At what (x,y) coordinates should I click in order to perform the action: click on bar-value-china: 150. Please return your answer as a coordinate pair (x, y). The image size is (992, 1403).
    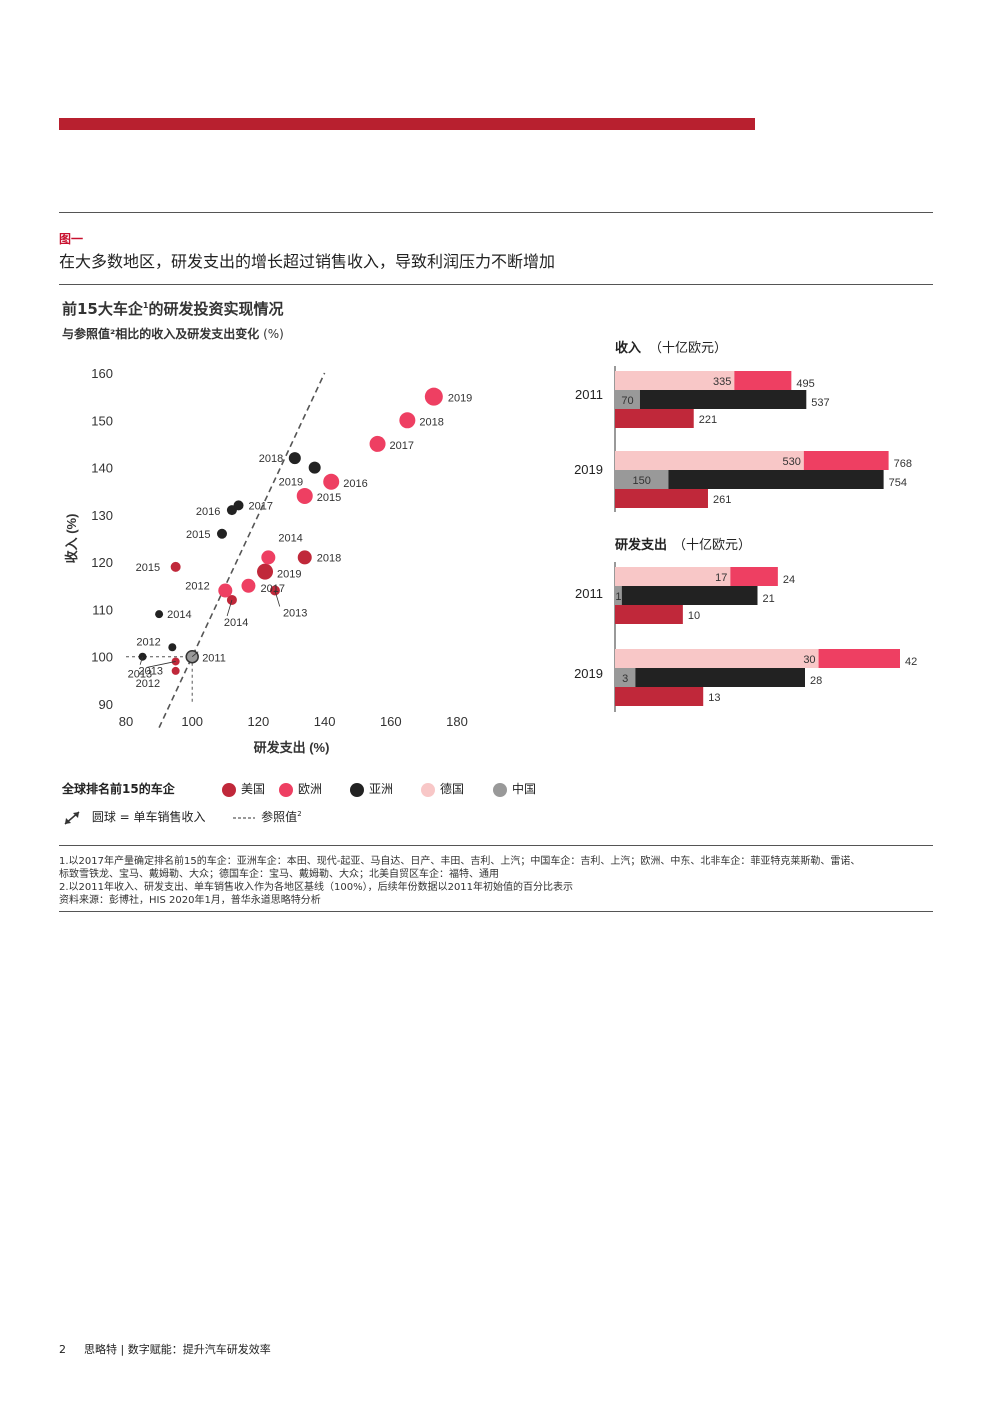
    Looking at the image, I should click on (642, 481).